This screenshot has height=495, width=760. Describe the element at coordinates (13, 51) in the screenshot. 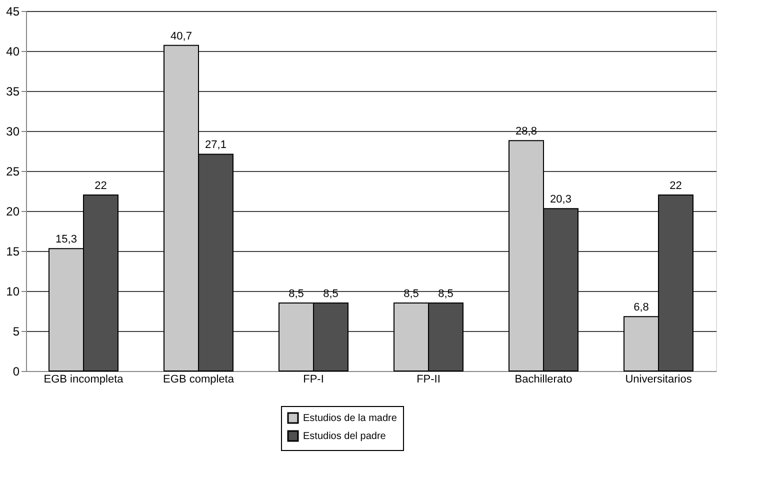

I see `y-tick-label: 40` at that location.